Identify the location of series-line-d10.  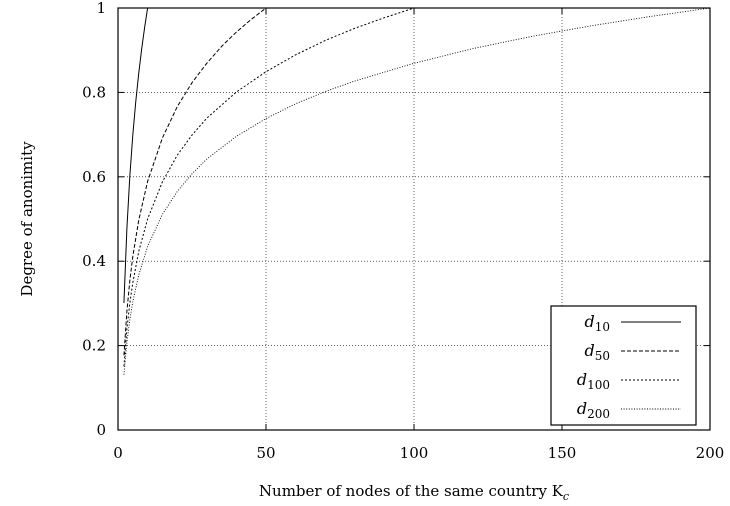
(136, 155).